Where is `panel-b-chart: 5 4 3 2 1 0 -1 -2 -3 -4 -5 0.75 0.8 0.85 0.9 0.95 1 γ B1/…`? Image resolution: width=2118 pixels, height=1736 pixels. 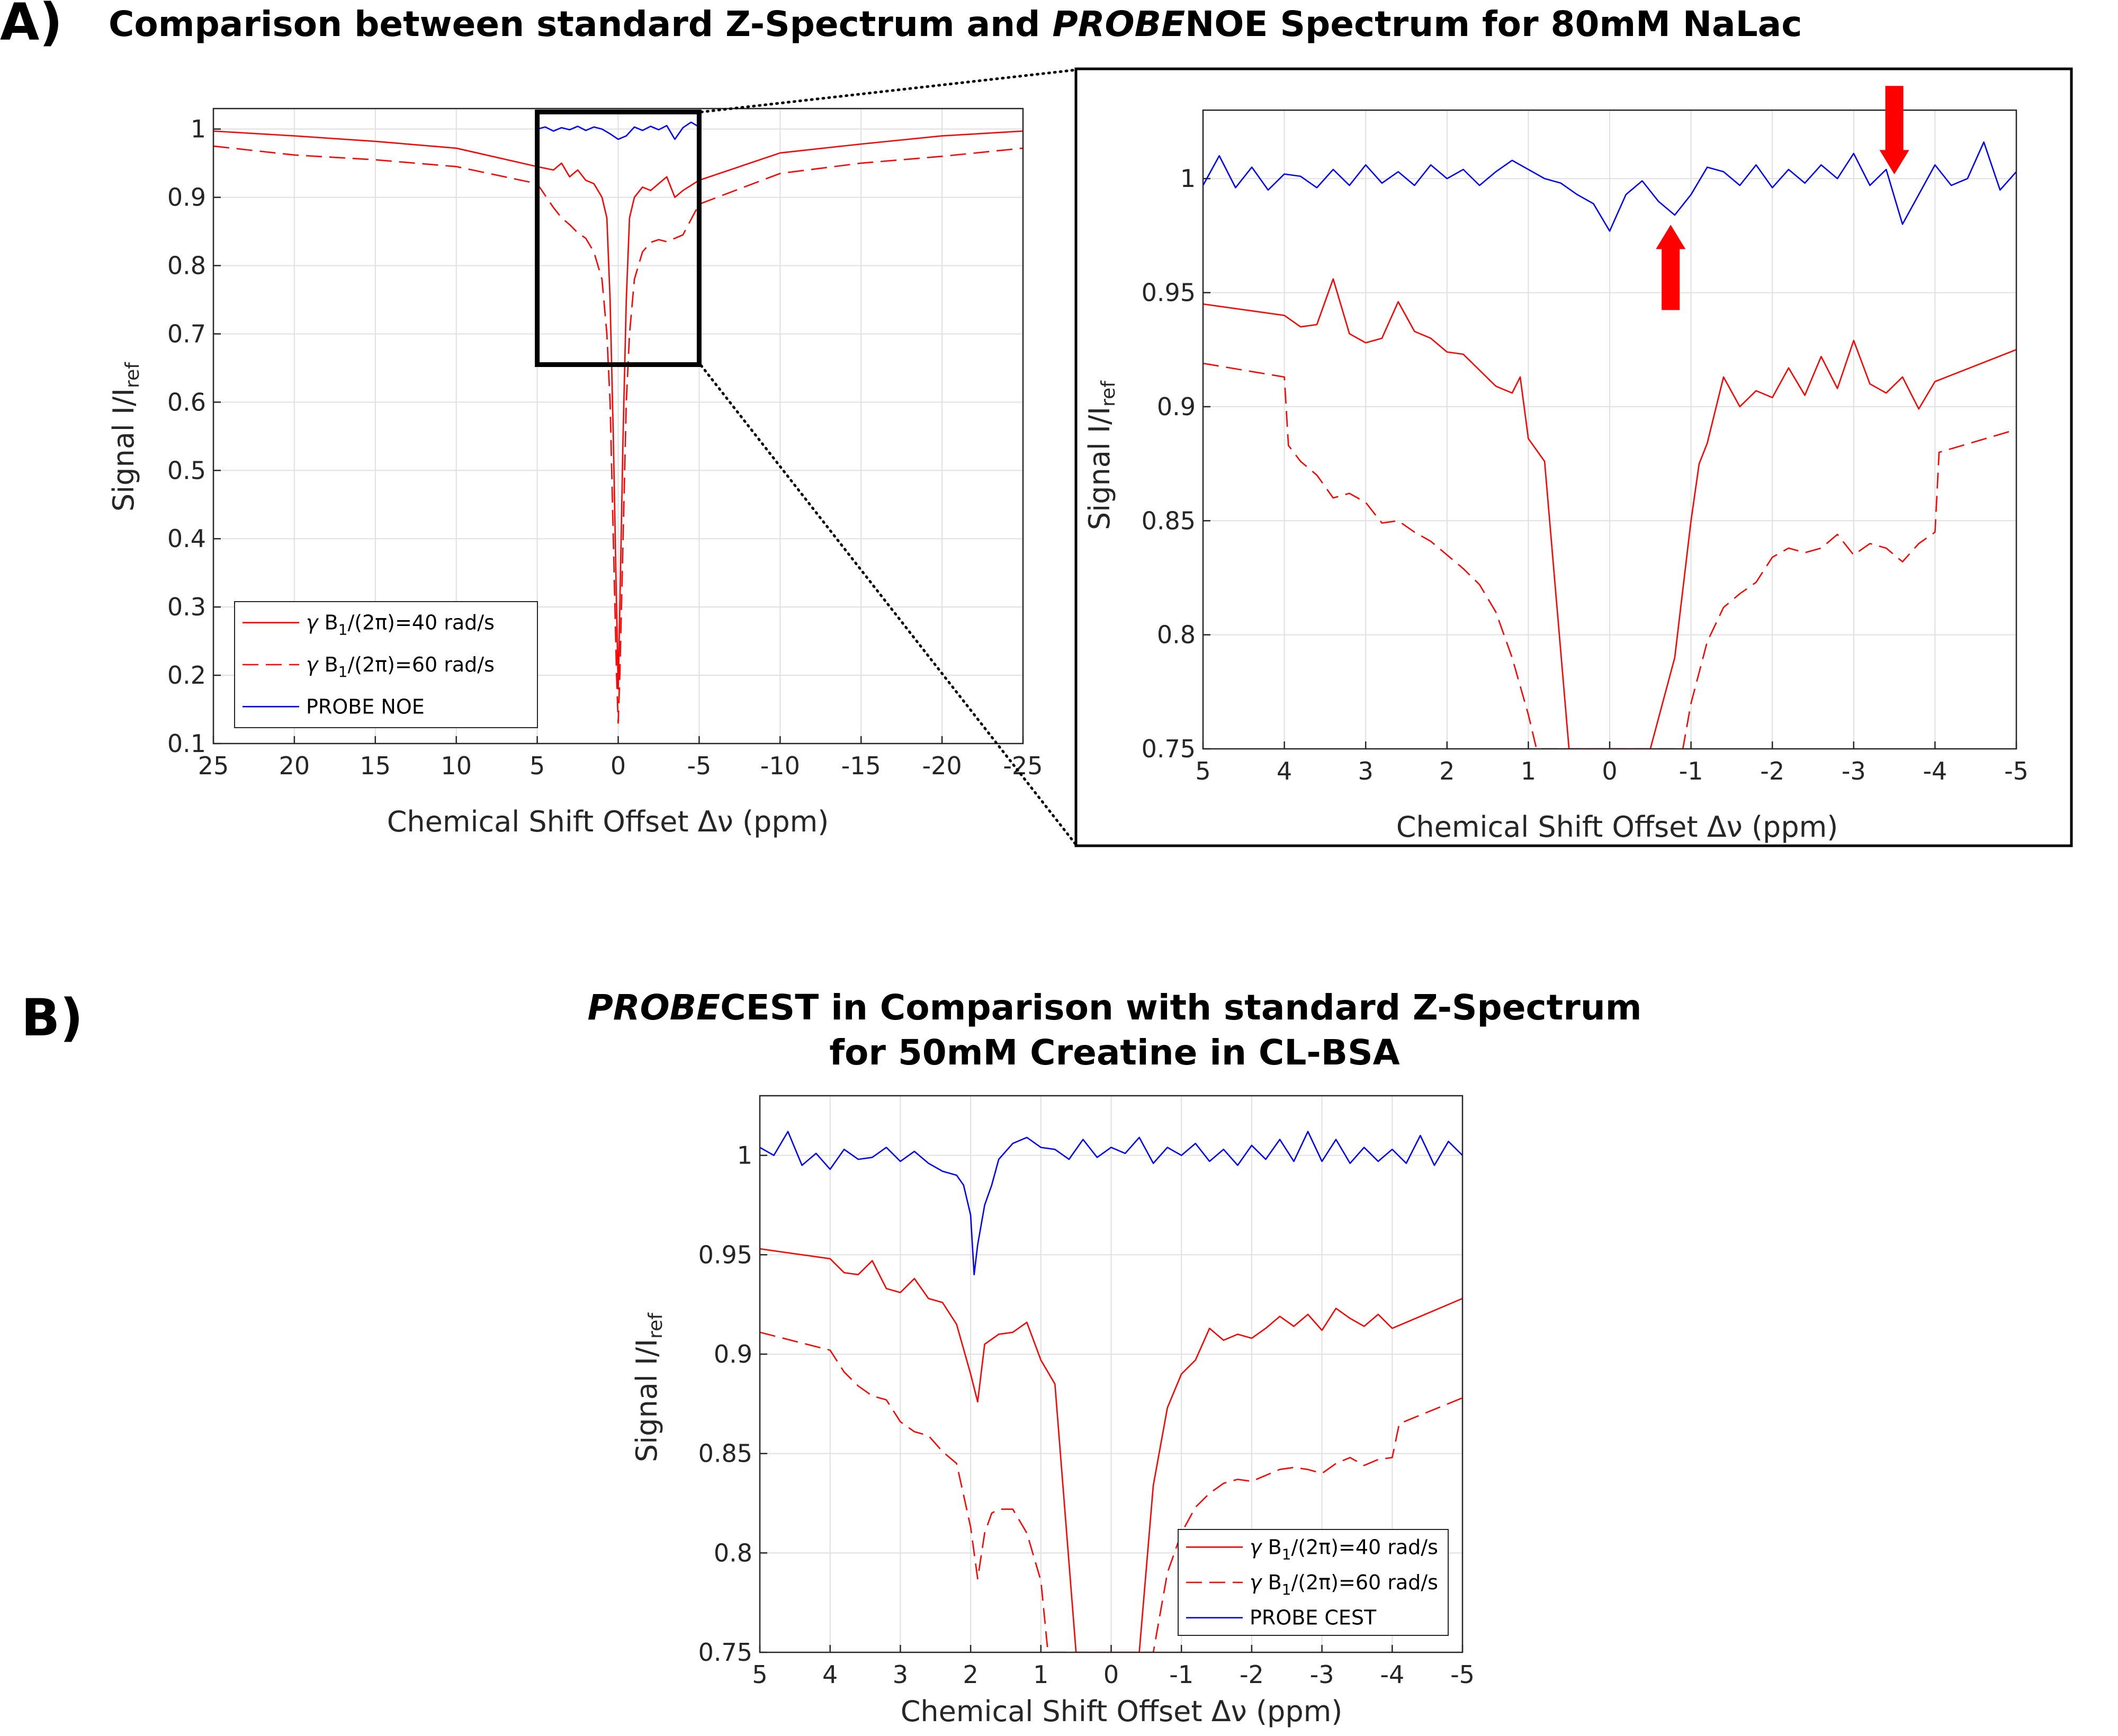
panel-b-chart: 5 4 3 2 1 0 -1 -2 -3 -4 -5 0.75 0.8 0.85 0.9 0.95 1 γ B1/… is located at coordinates (1086, 1392).